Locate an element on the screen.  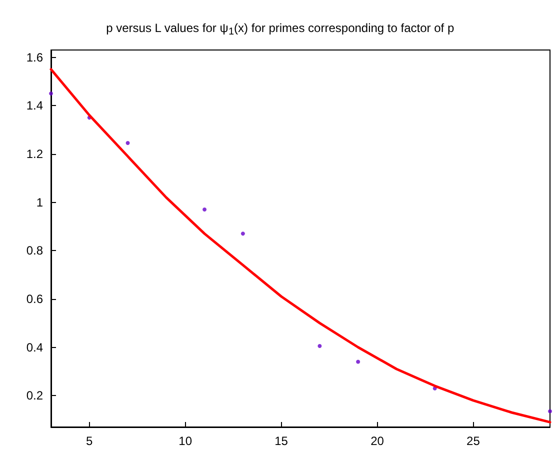
x-tick-label: 25 is located at coordinates (473, 441).